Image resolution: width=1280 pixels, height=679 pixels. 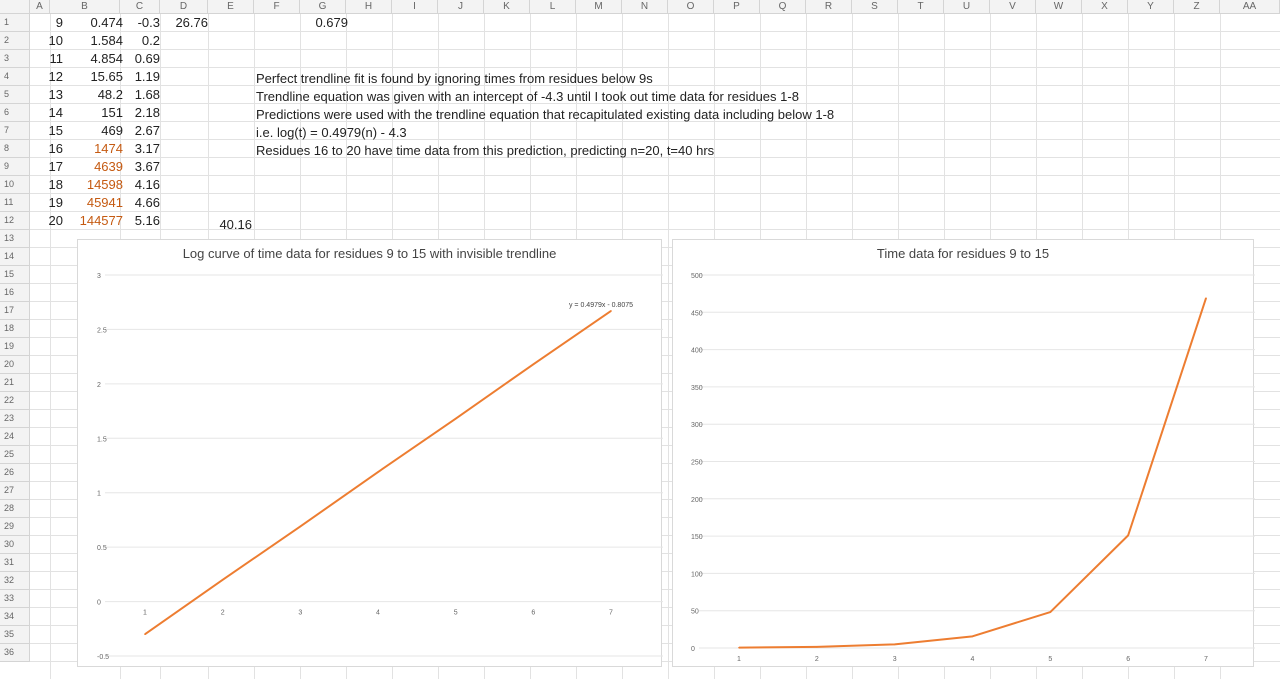 What do you see at coordinates (55, 184) in the screenshot?
I see `cell-A: 18` at bounding box center [55, 184].